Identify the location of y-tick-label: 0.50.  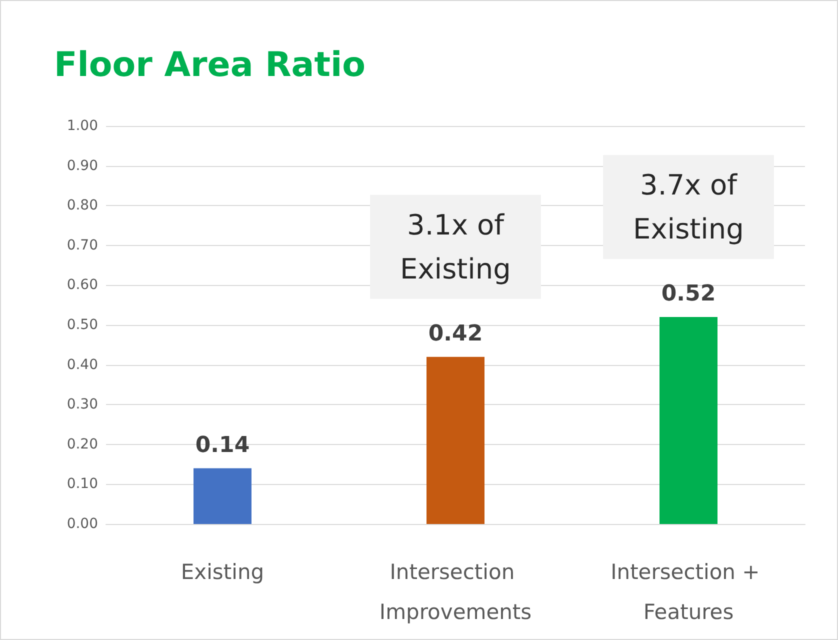
(82, 325).